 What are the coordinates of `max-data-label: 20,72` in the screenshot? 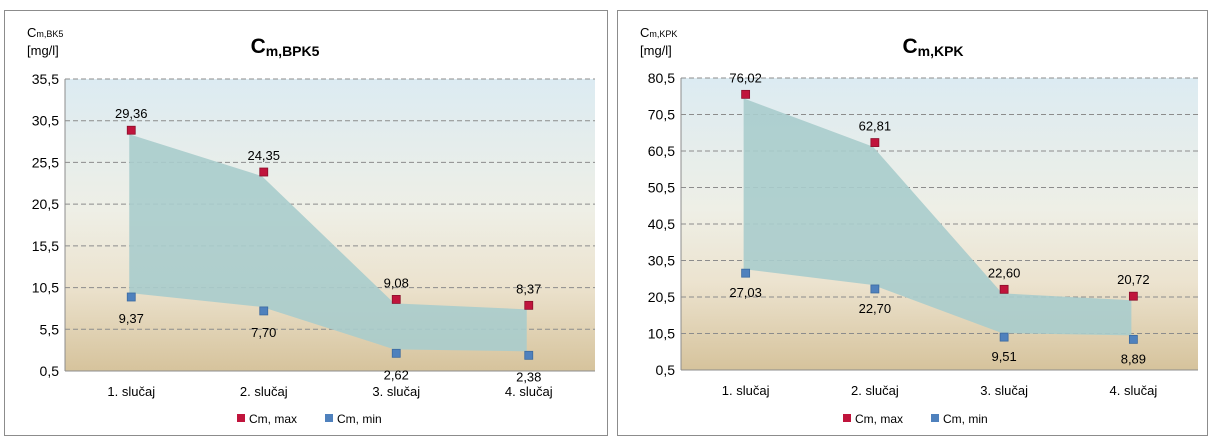 It's located at (1133, 279).